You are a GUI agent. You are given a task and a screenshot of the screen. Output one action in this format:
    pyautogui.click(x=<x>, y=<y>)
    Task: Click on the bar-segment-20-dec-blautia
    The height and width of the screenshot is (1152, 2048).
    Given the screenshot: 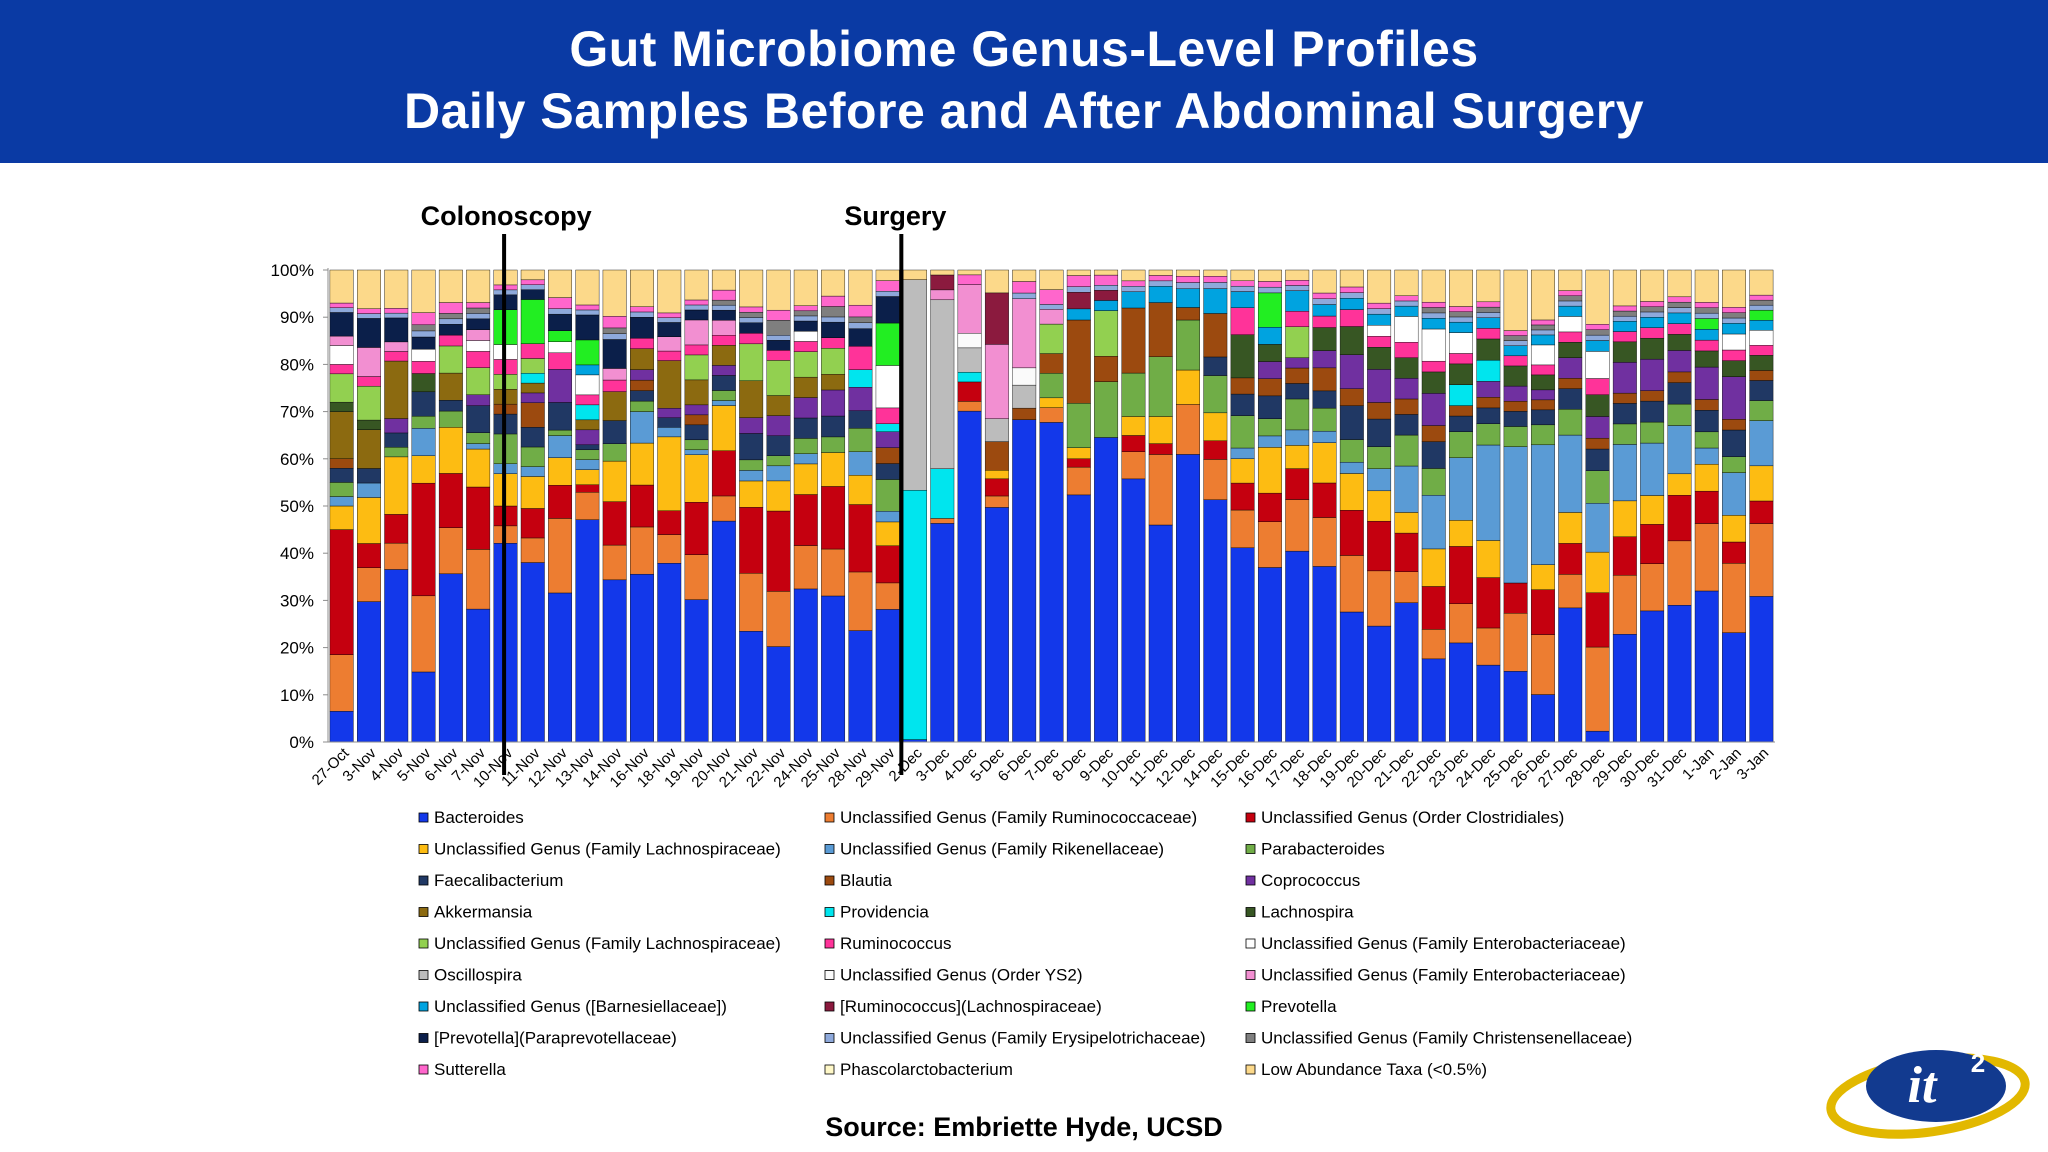 What is the action you would take?
    pyautogui.click(x=1379, y=411)
    